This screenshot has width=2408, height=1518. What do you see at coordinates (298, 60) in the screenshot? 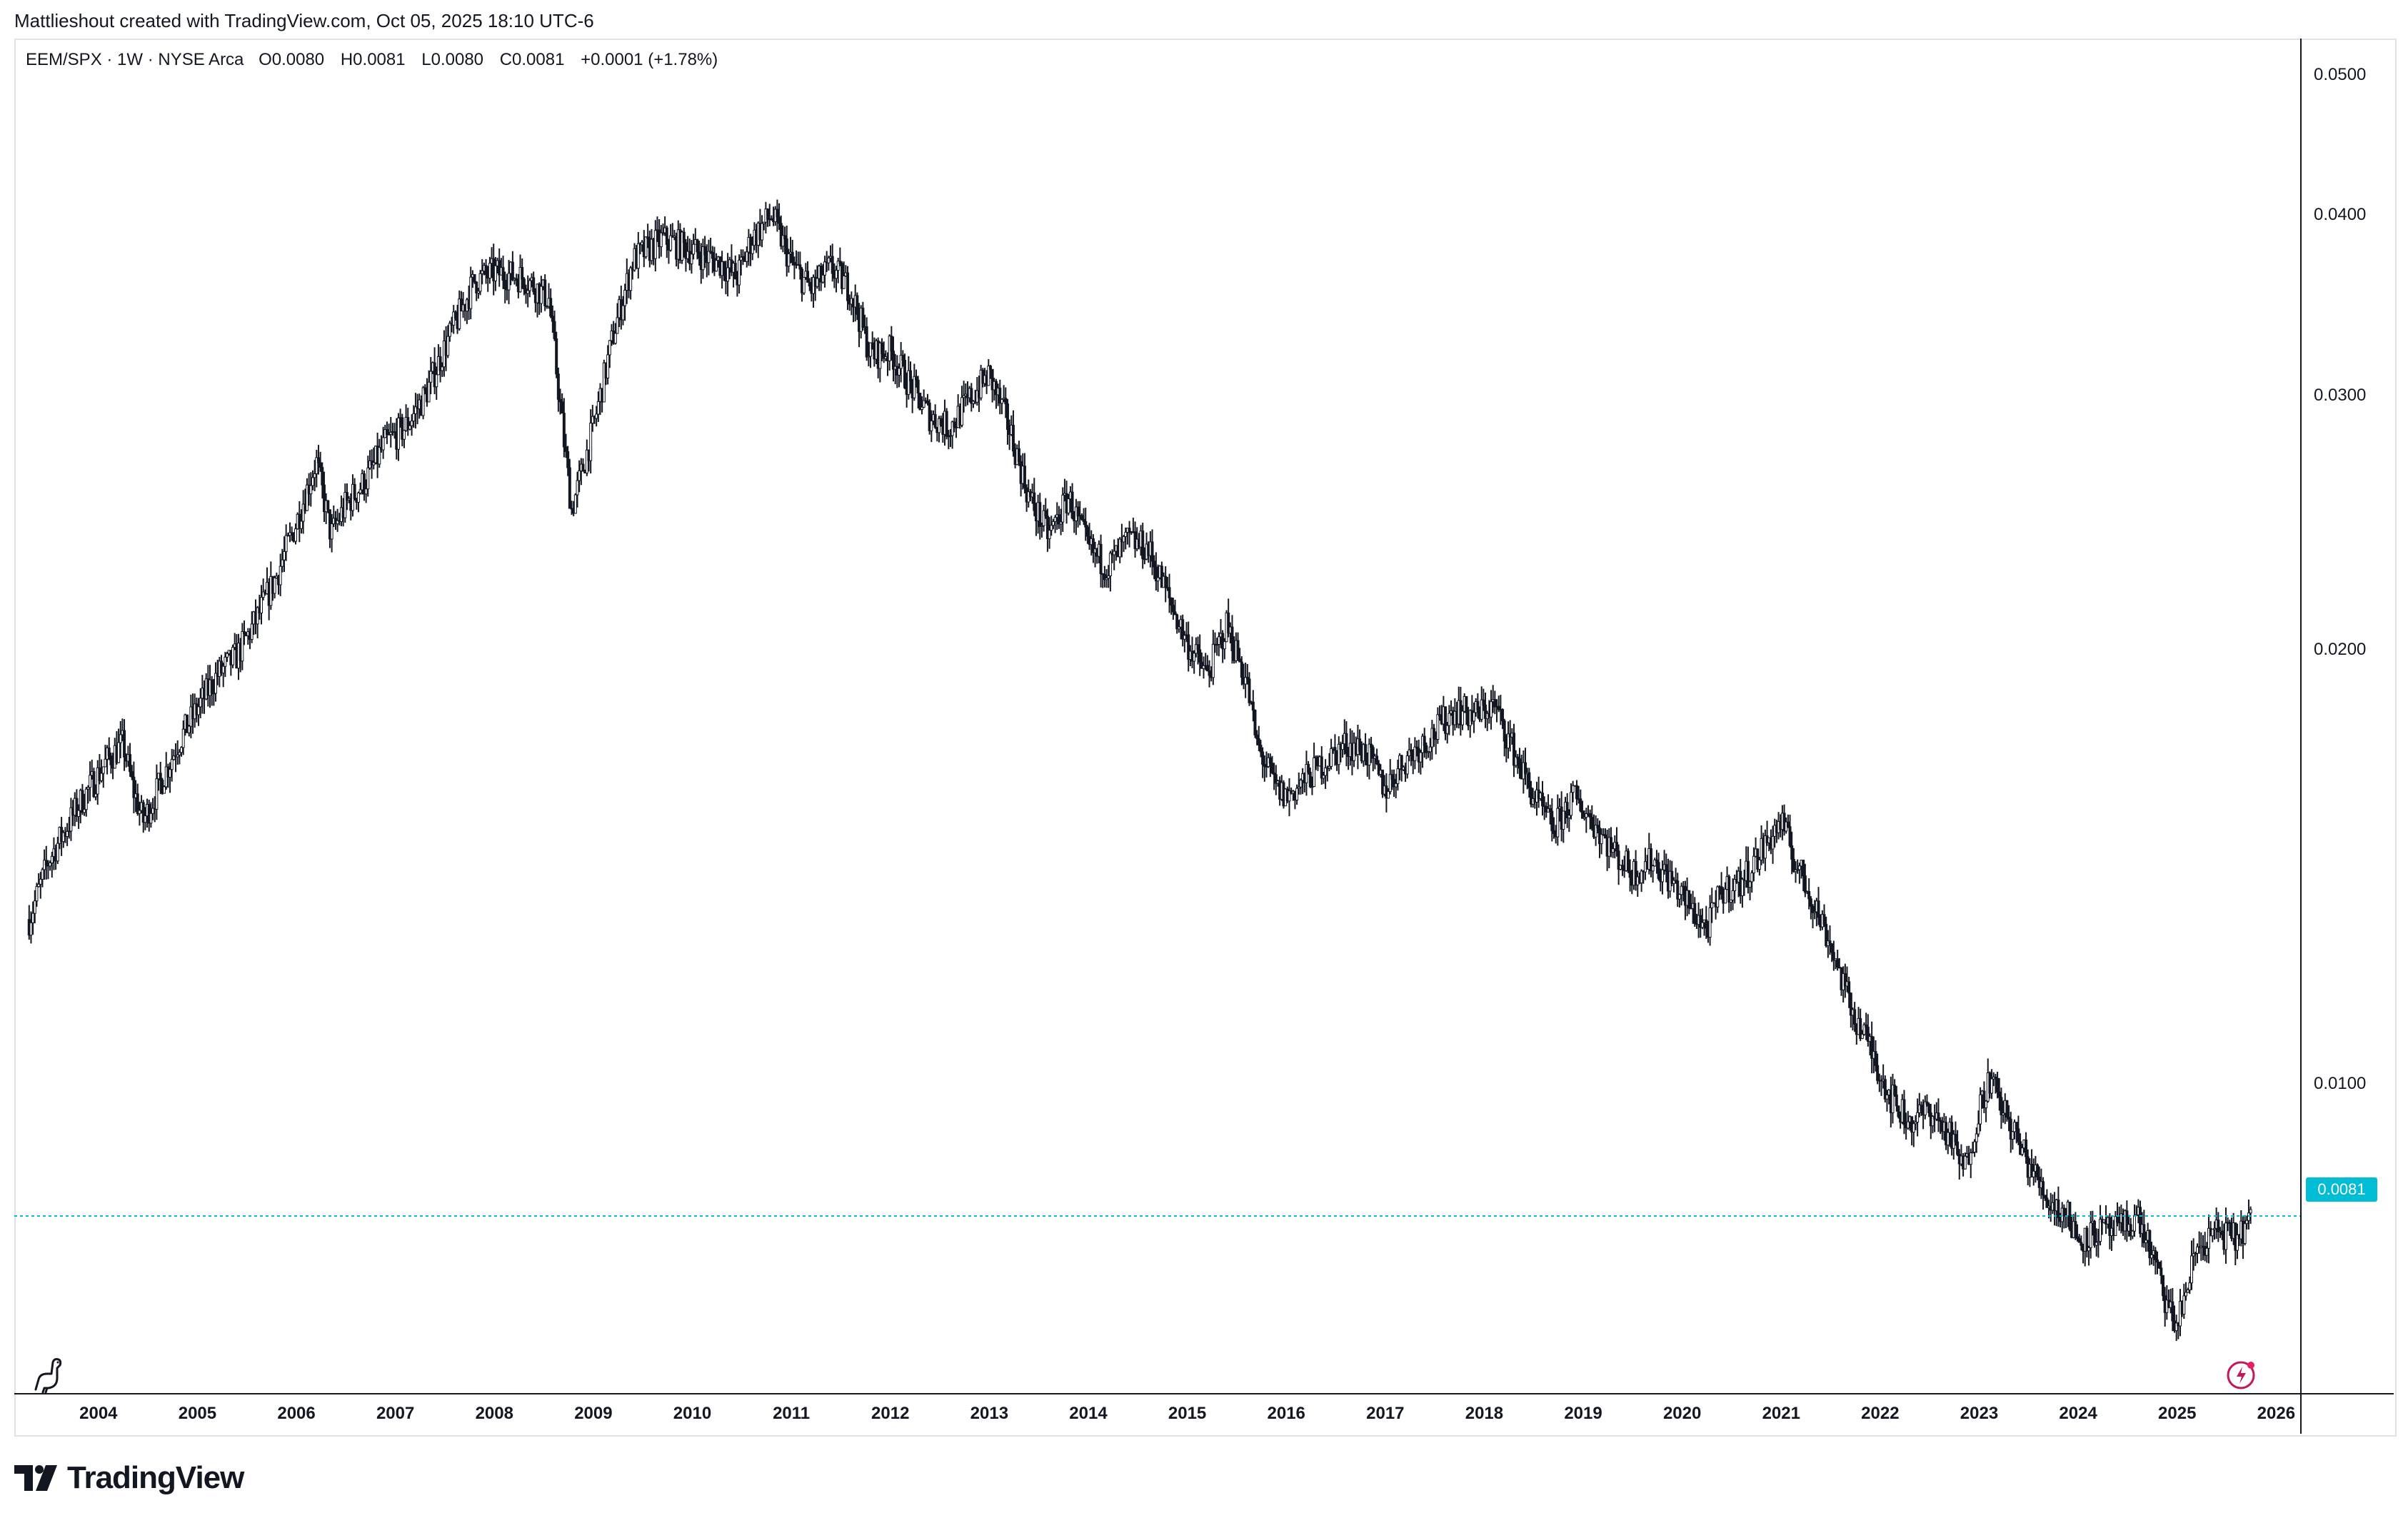
I see `legend-open-value: 0.0080` at bounding box center [298, 60].